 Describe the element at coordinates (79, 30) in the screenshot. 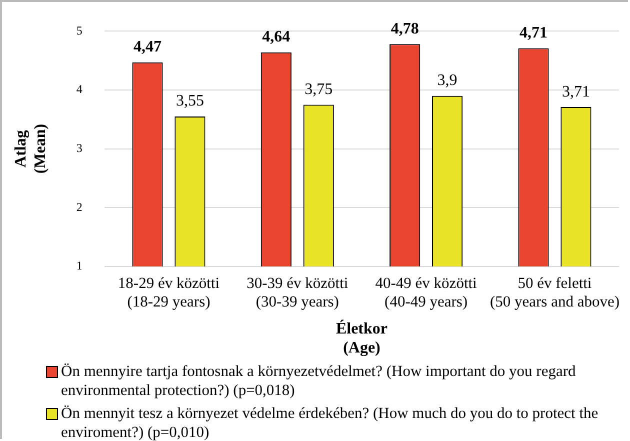

I see `y-tick-label: 5` at that location.